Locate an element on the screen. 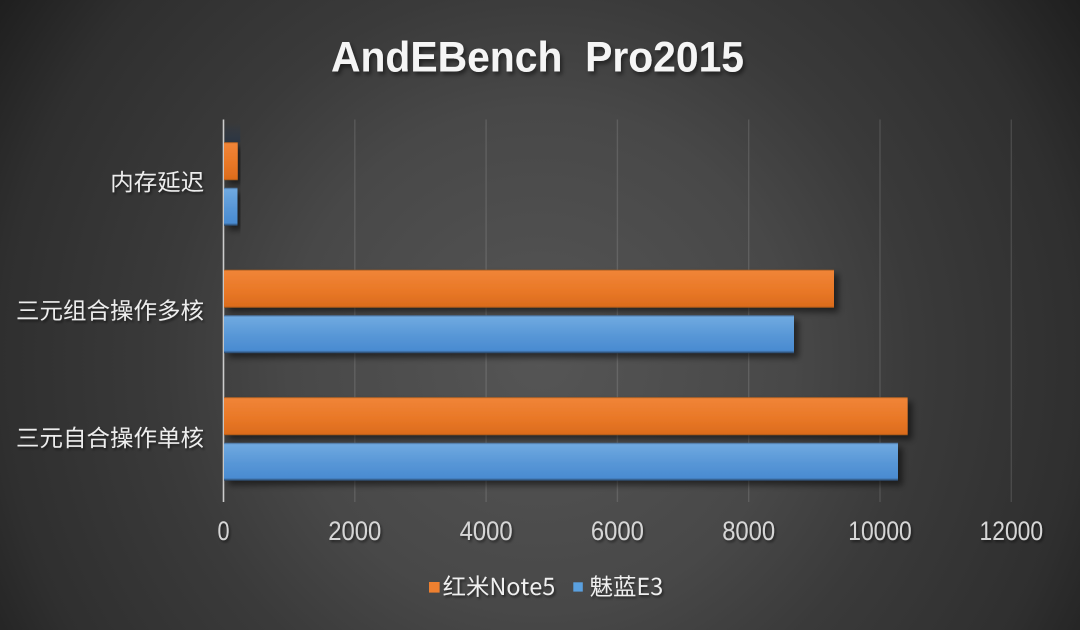 The image size is (1080, 630). svg-text: 10000 is located at coordinates (880, 531).